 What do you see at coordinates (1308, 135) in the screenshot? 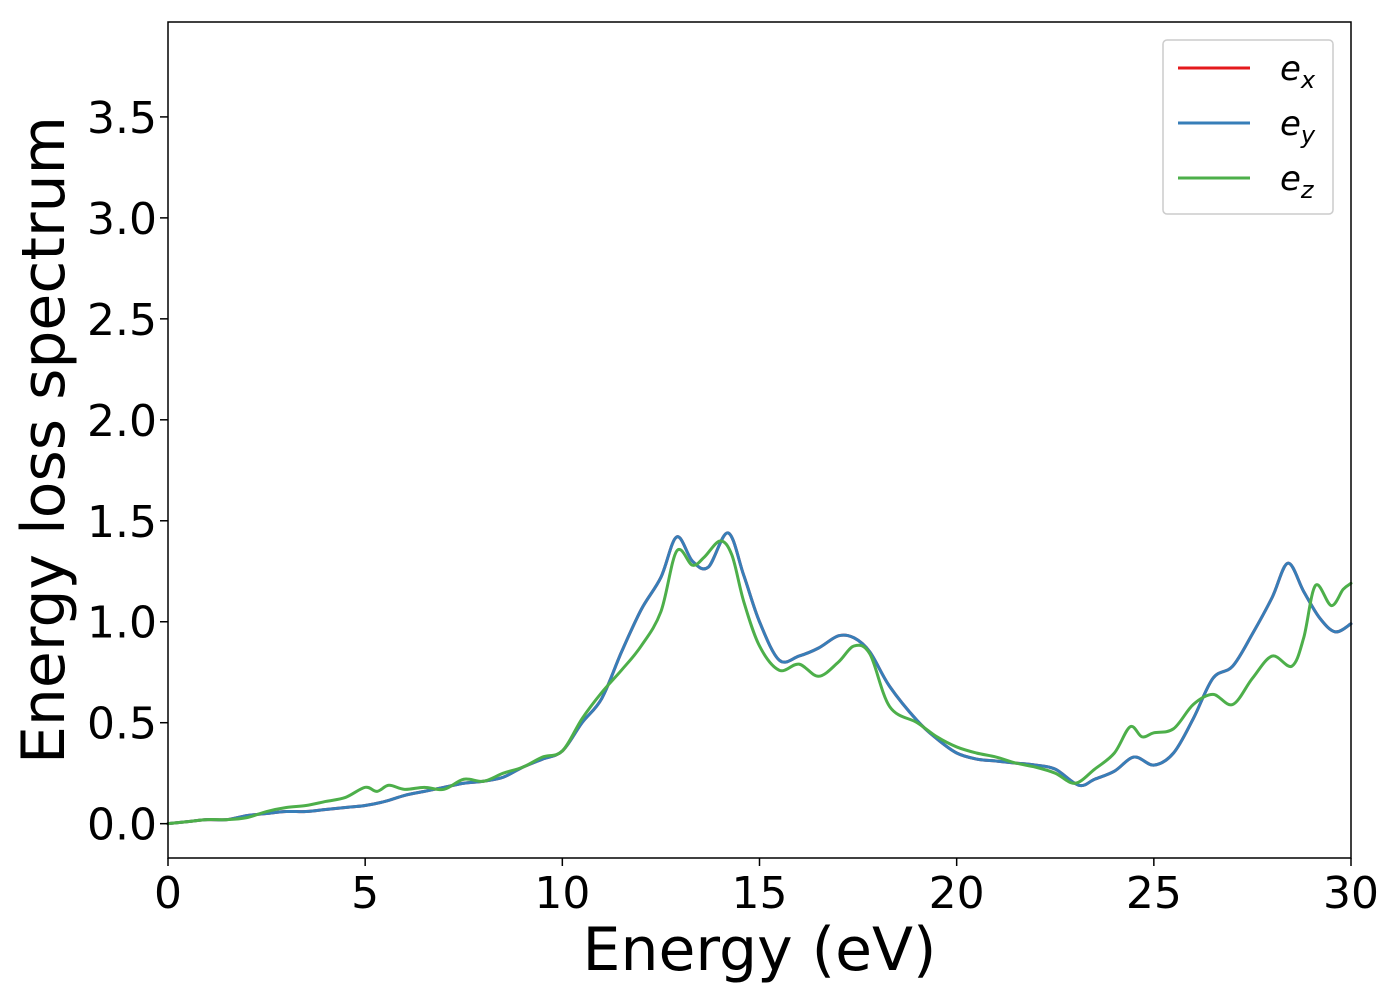
I see `legend-label-subscript: y` at bounding box center [1308, 135].